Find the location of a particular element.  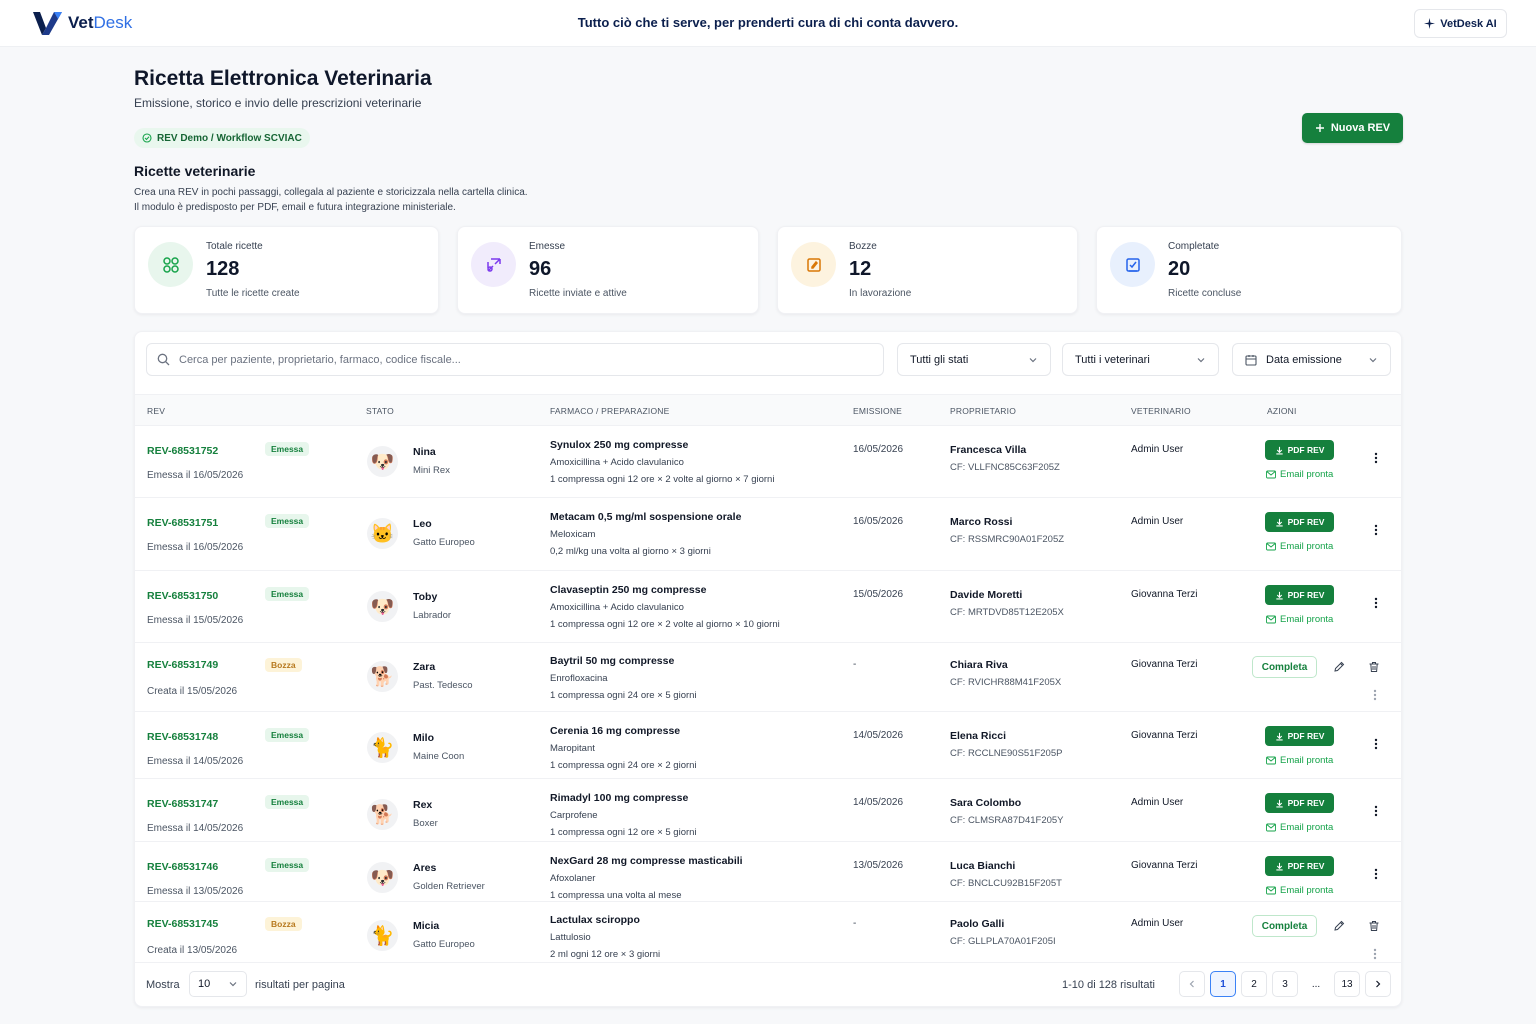

rev-date: Emessa il 13/05/2026 is located at coordinates (195, 891).